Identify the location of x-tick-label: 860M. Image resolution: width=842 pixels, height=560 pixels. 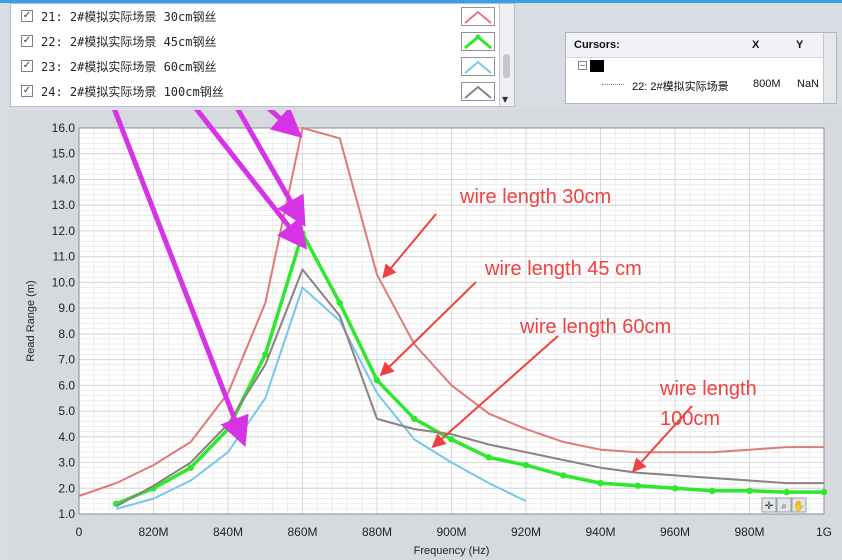
(302, 532).